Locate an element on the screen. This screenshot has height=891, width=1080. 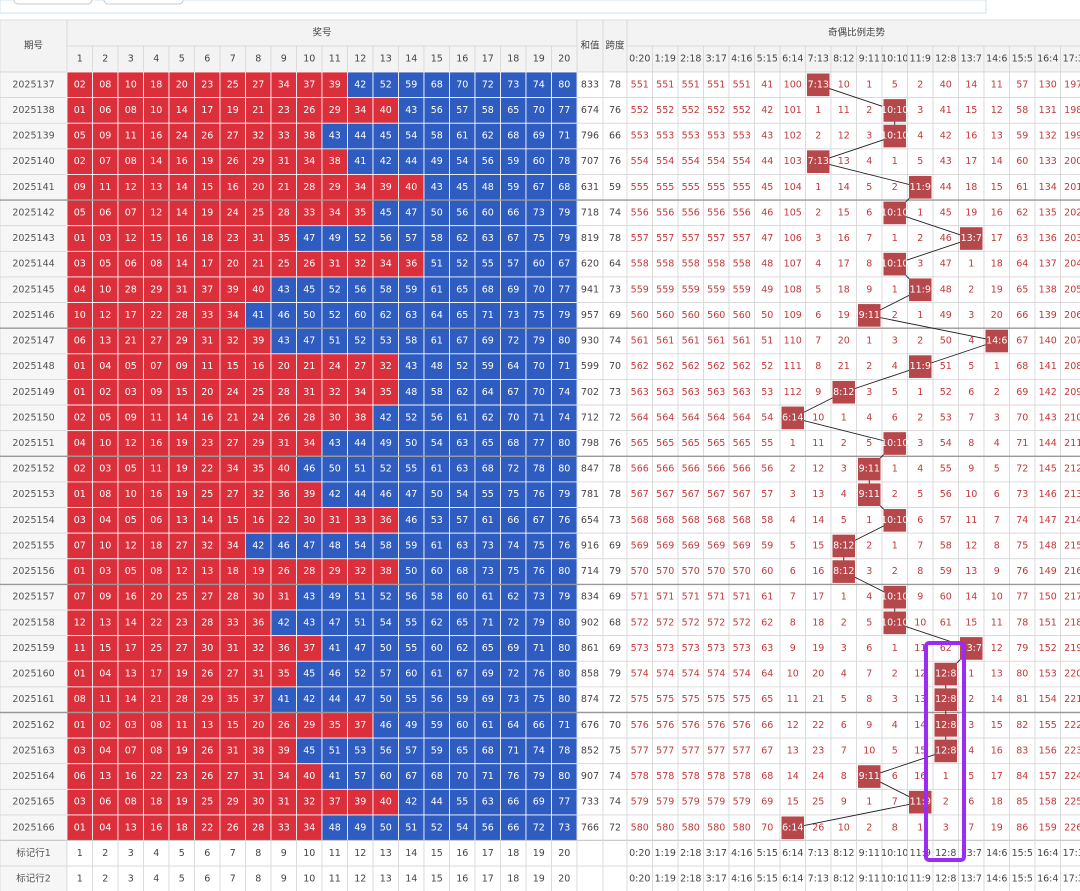
footer-cell: 2:18 is located at coordinates (690, 853).